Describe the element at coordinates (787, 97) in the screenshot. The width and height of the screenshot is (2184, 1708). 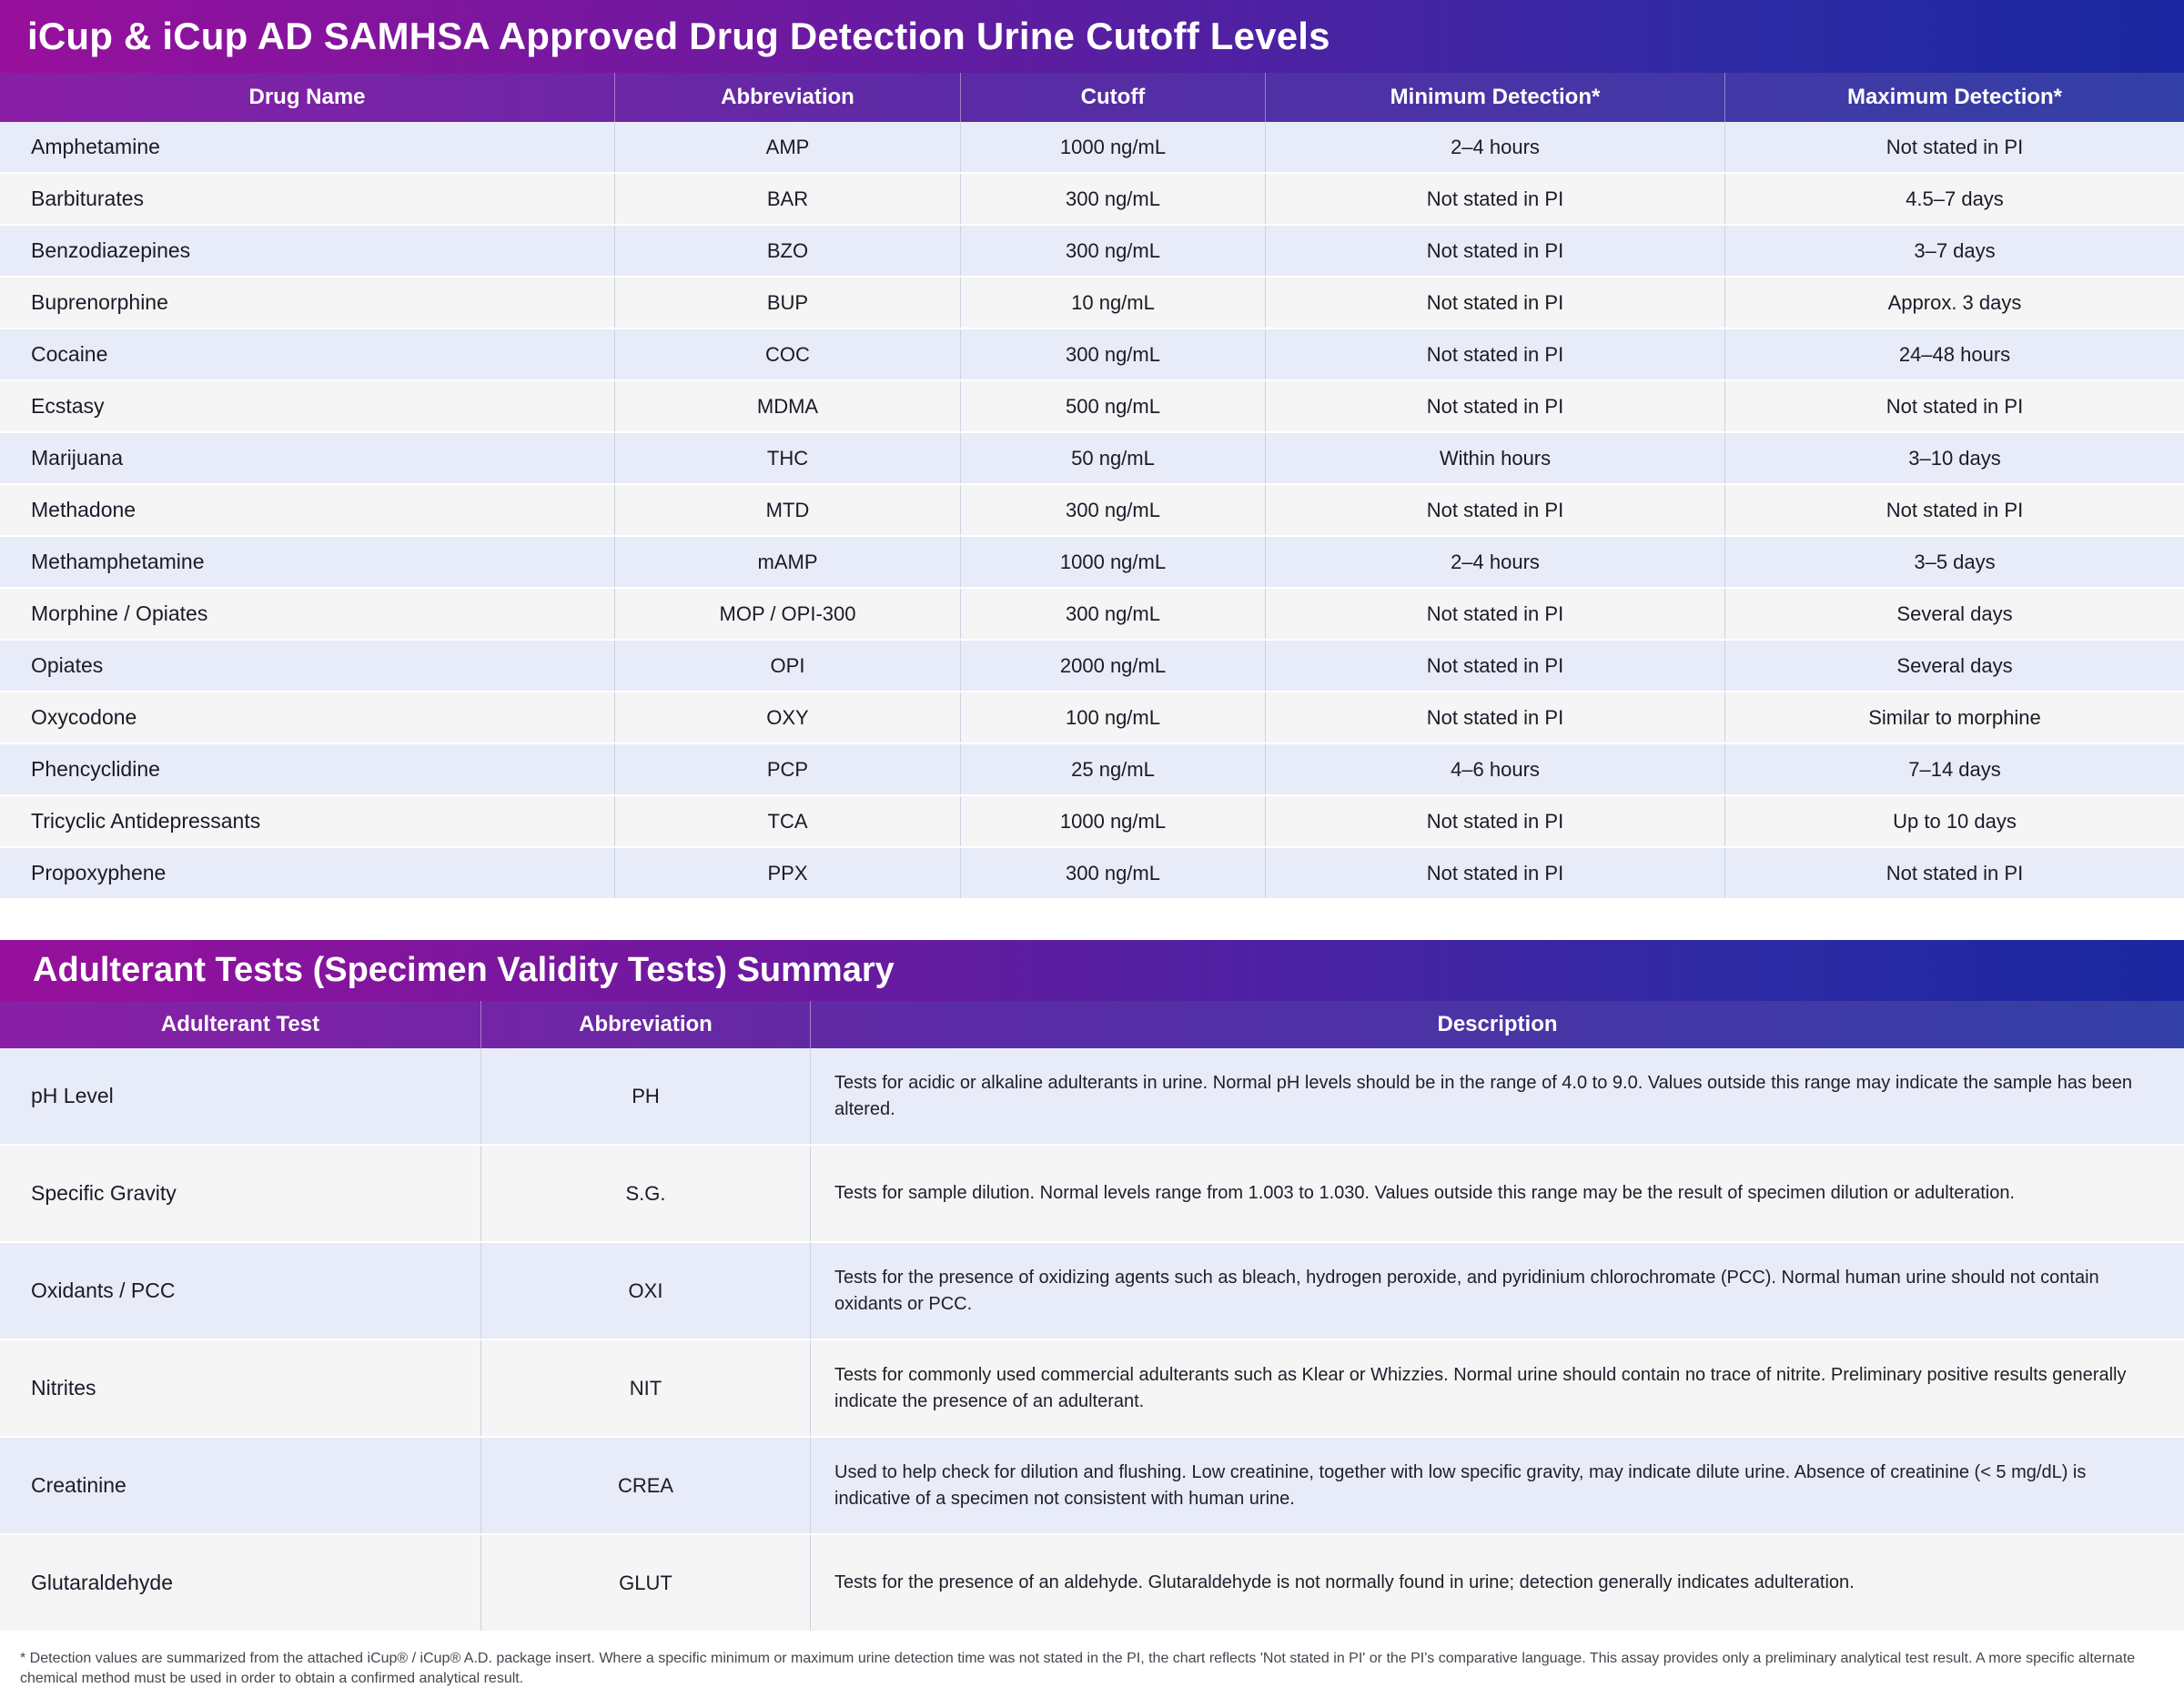
I see `col-header-abbreviation: Abbreviation` at that location.